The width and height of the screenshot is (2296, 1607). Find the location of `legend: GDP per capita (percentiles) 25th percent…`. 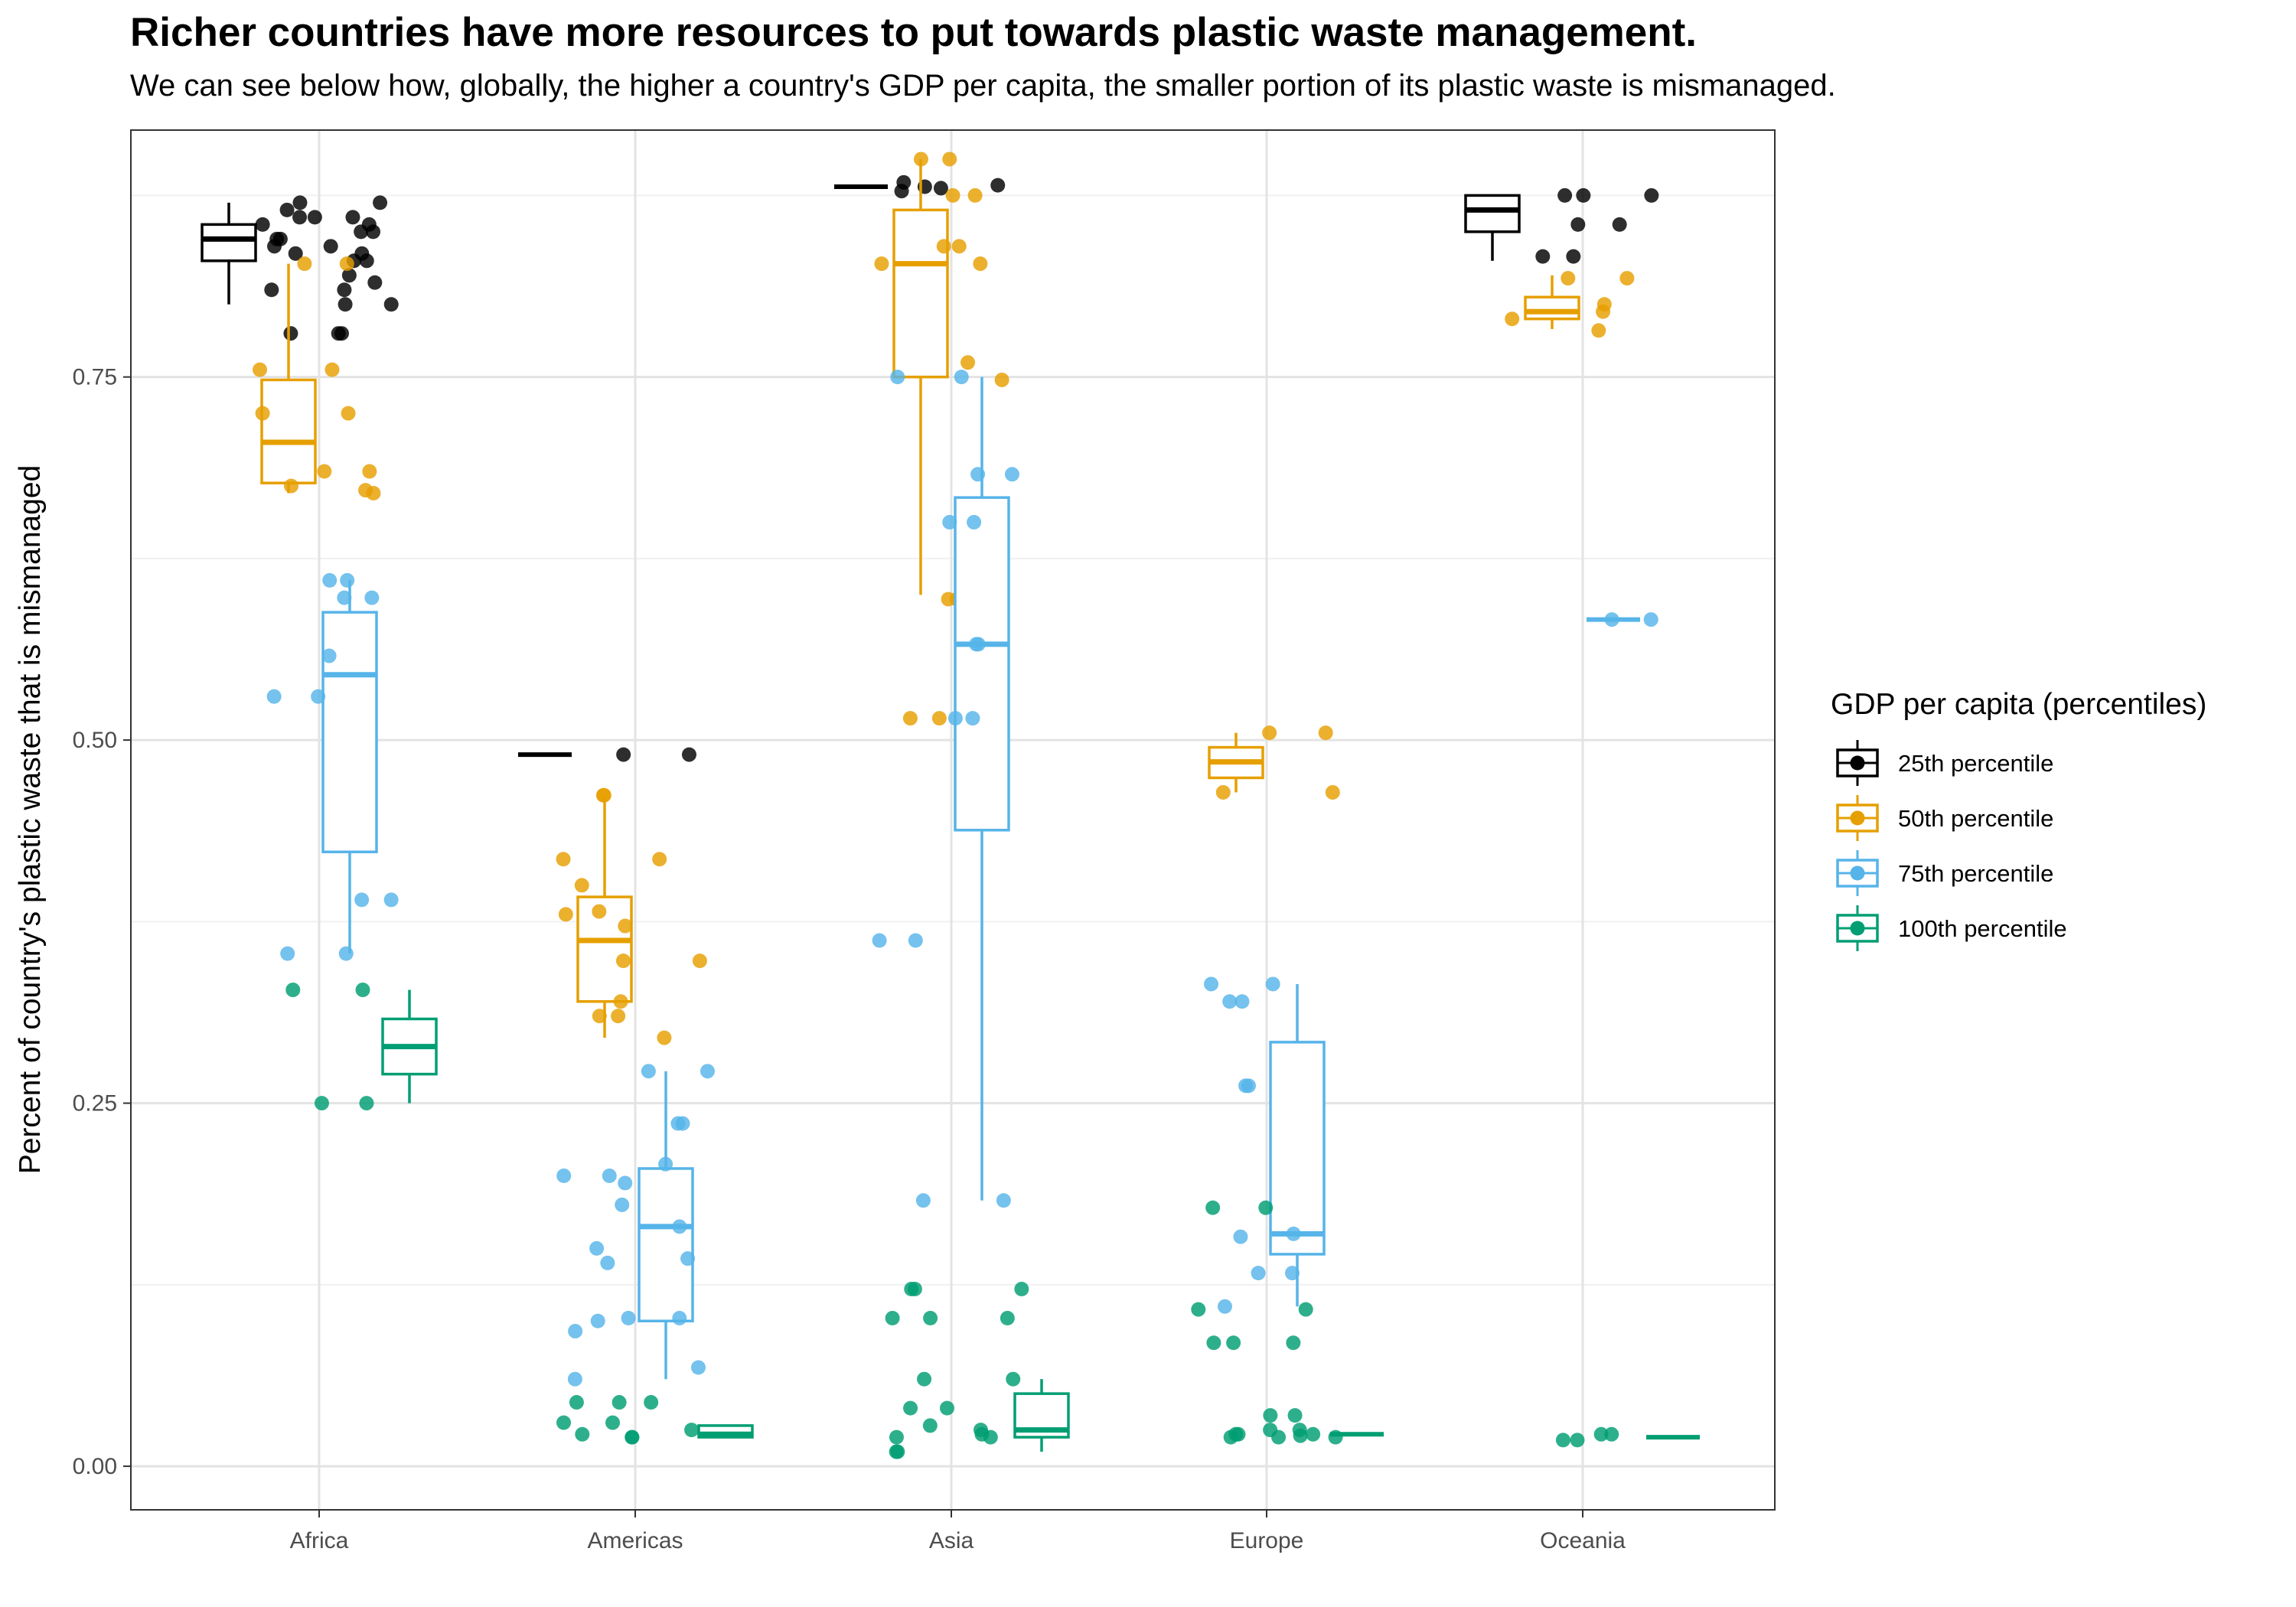

legend: GDP per capita (percentiles) 25th percent… is located at coordinates (2018, 819).